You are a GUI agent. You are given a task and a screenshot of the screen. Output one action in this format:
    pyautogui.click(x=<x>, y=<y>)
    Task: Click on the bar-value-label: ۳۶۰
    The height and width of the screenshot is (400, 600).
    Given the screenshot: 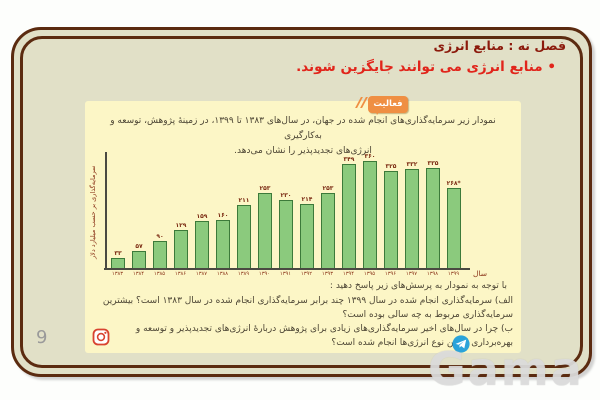 What is the action you would take?
    pyautogui.click(x=369, y=156)
    